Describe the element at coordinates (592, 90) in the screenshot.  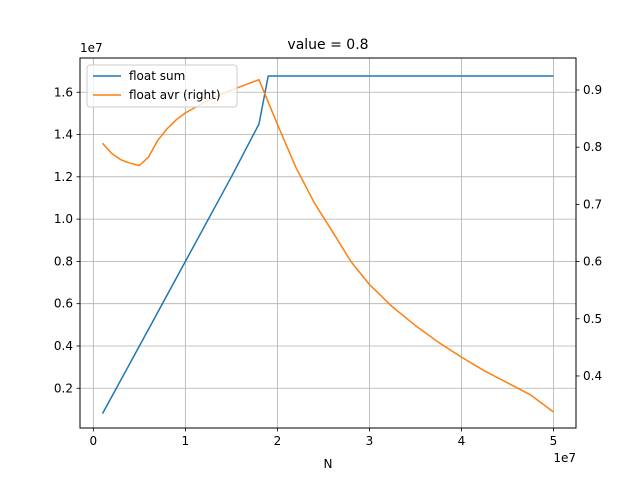
I see `y2-tick-label: 0.9` at that location.